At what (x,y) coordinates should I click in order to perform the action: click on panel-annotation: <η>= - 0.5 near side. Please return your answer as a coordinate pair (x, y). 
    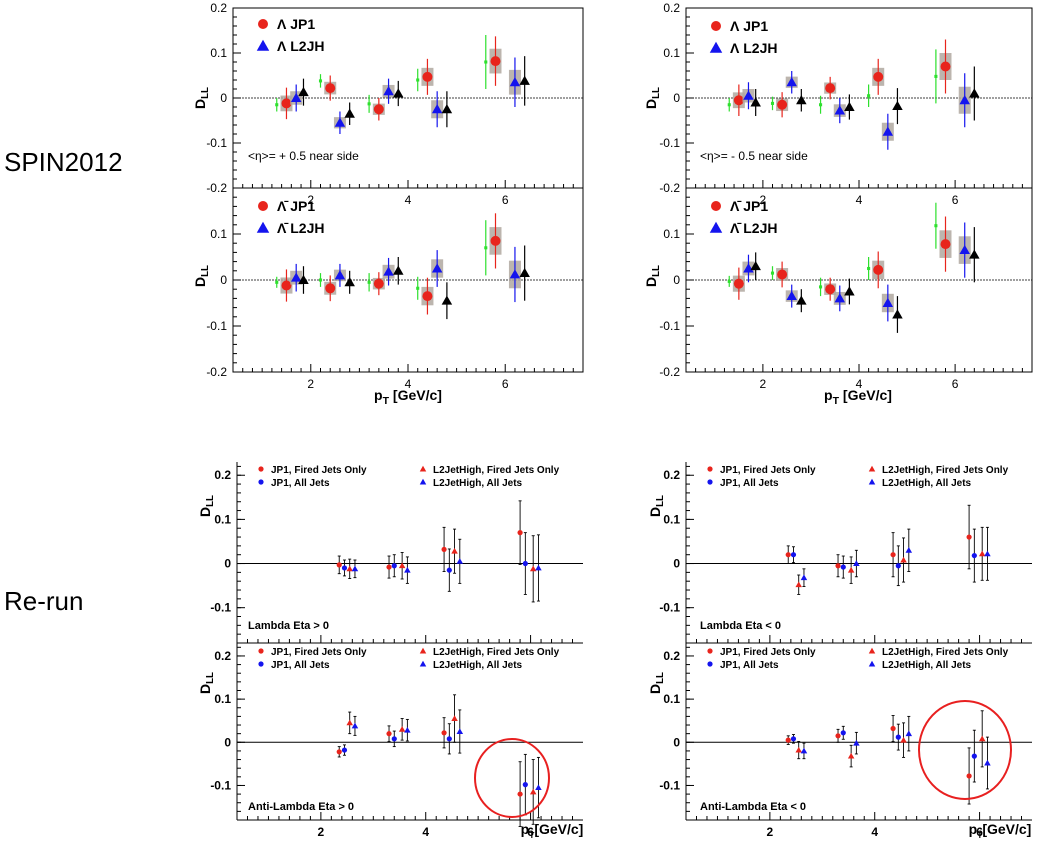
    Looking at the image, I should click on (754, 156).